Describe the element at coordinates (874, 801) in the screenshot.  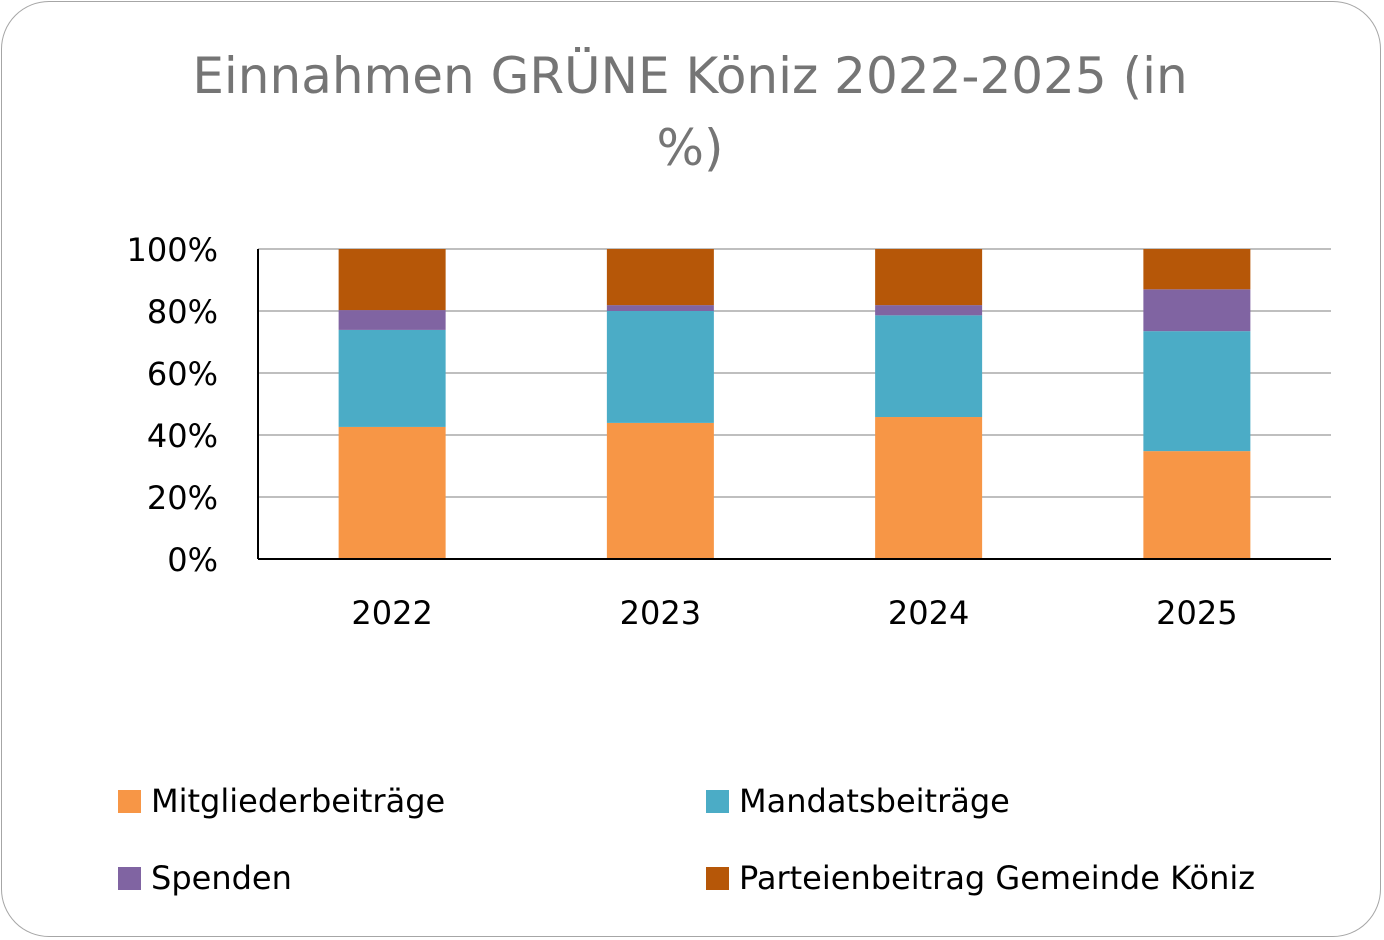
I see `legend-label: Mandatsbeiträge` at that location.